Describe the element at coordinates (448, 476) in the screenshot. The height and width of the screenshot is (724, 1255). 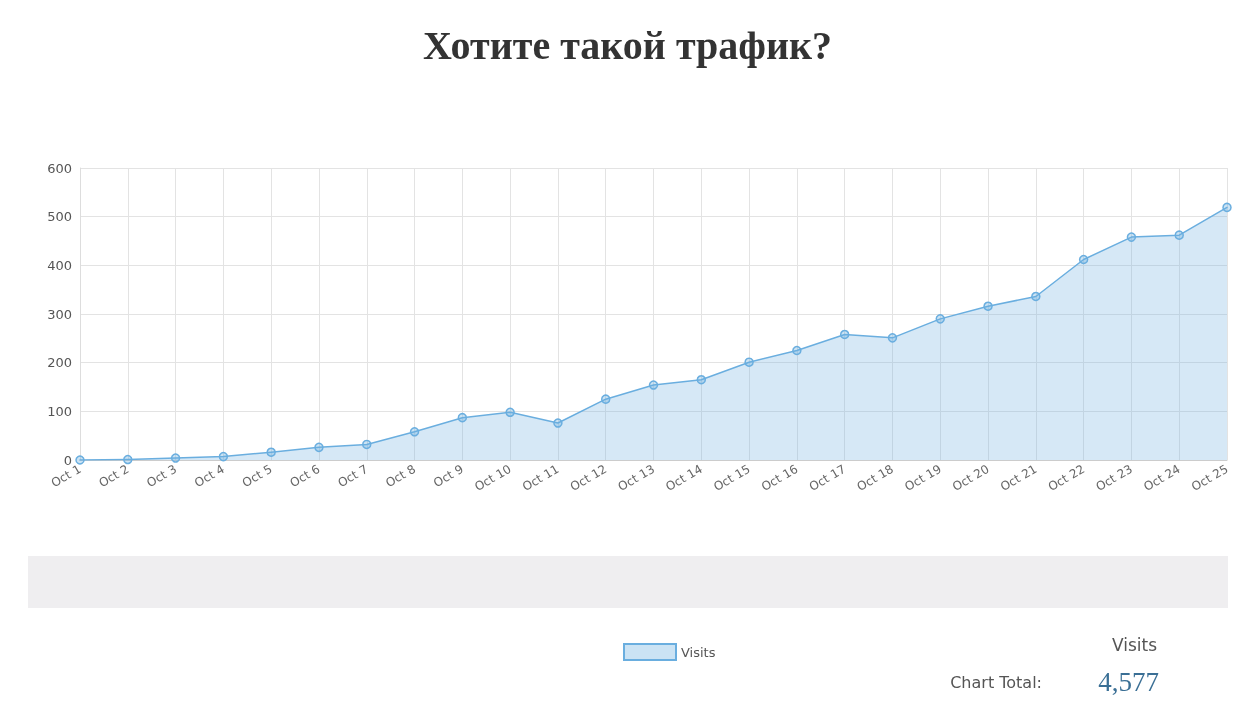
I see `x-tick-label: Oct 9` at that location.